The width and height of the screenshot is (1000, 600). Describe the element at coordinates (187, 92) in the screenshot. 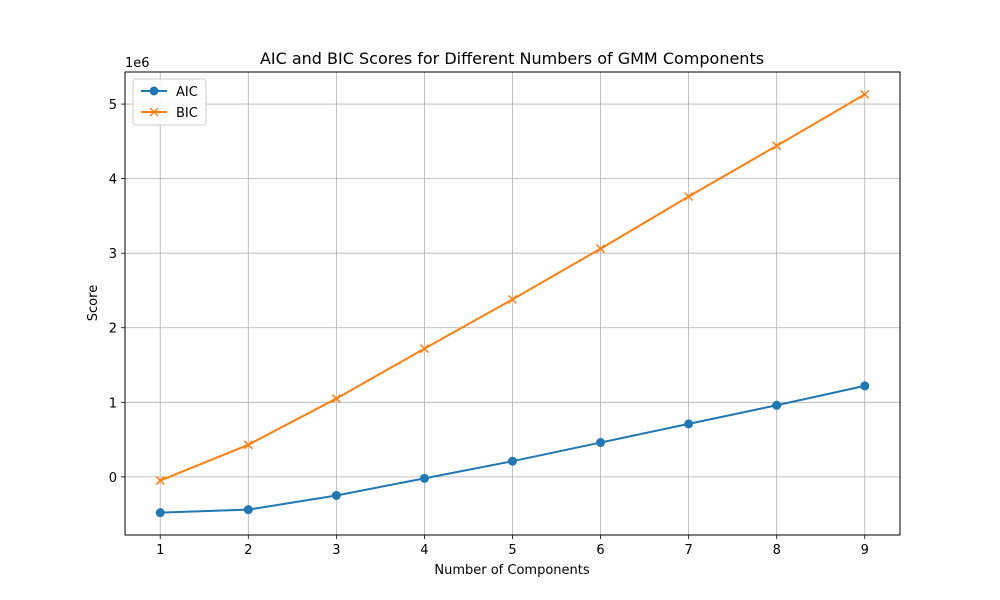

I see `legend-label-aic: AIC` at that location.